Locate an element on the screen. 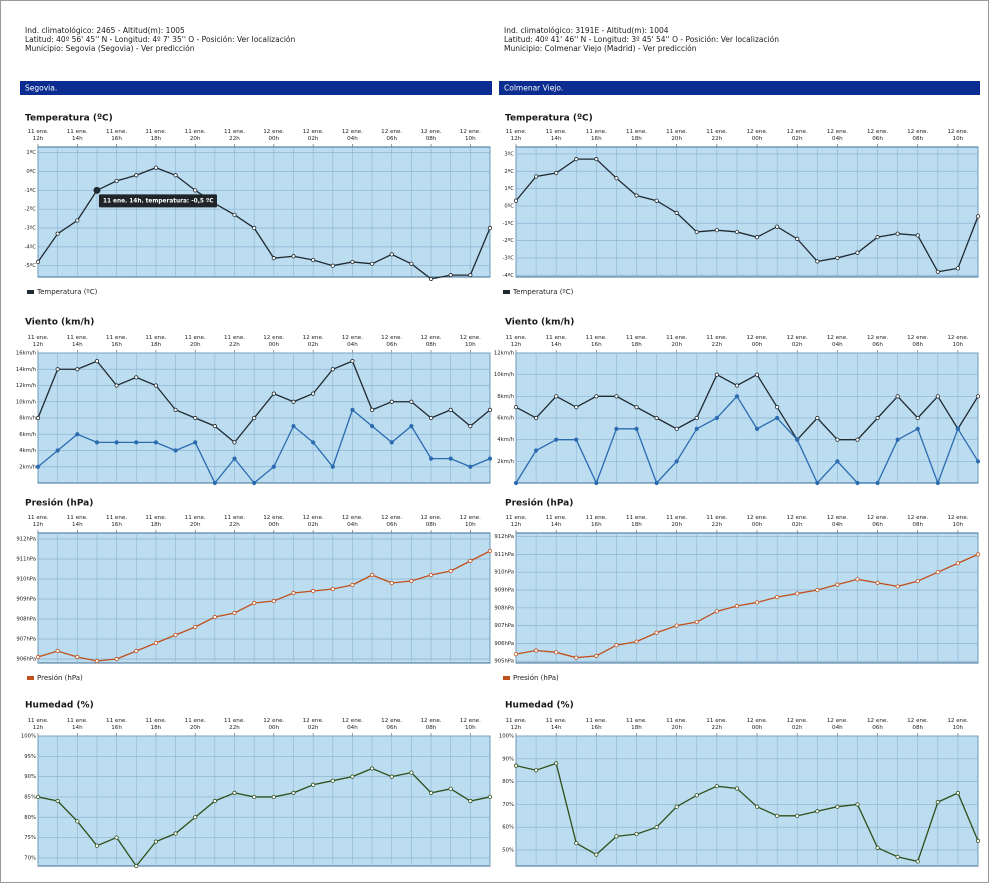 This screenshot has width=989, height=883. x-tick-label: 12 ene. 10h is located at coordinates (470, 135).